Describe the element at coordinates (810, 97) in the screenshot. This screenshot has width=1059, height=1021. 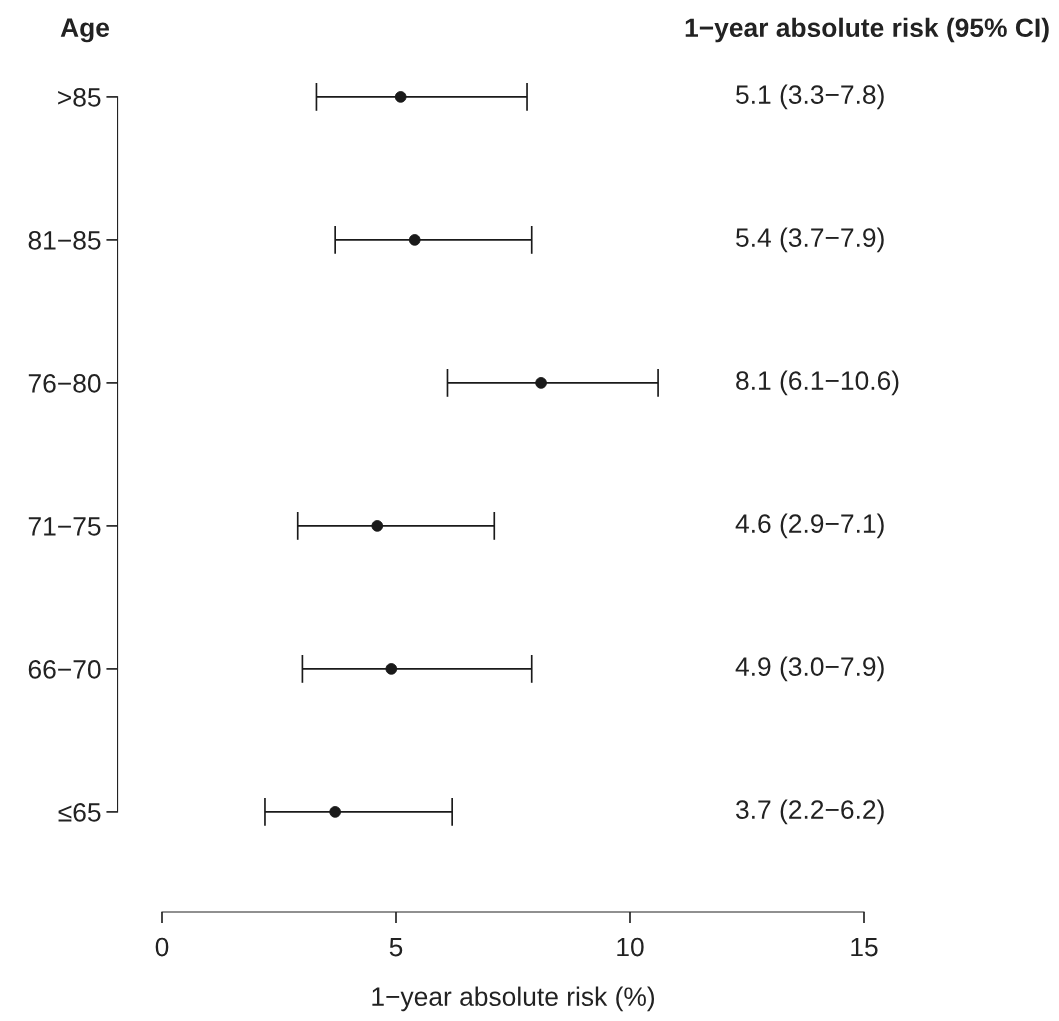
I see `annotation: 5.1 (3.3−7.8)` at that location.